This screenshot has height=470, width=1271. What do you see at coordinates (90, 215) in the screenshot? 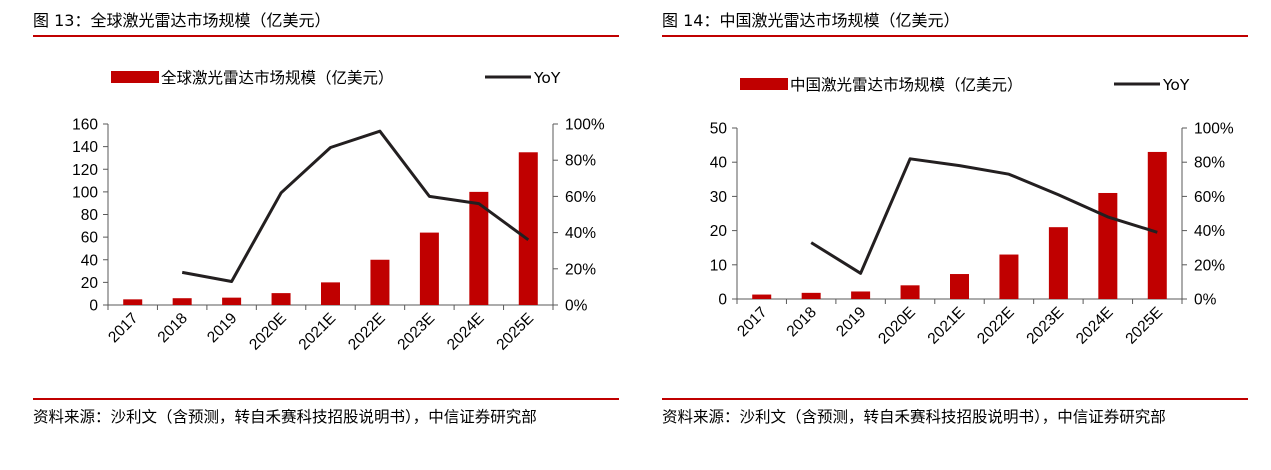
I see `y-tick-label: 80` at bounding box center [90, 215].